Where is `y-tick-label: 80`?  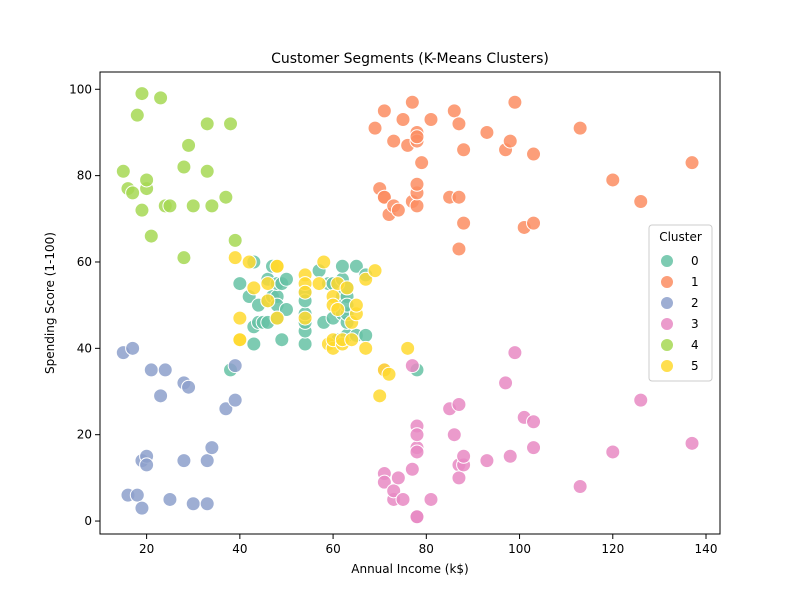
y-tick-label: 80 is located at coordinates (84, 176).